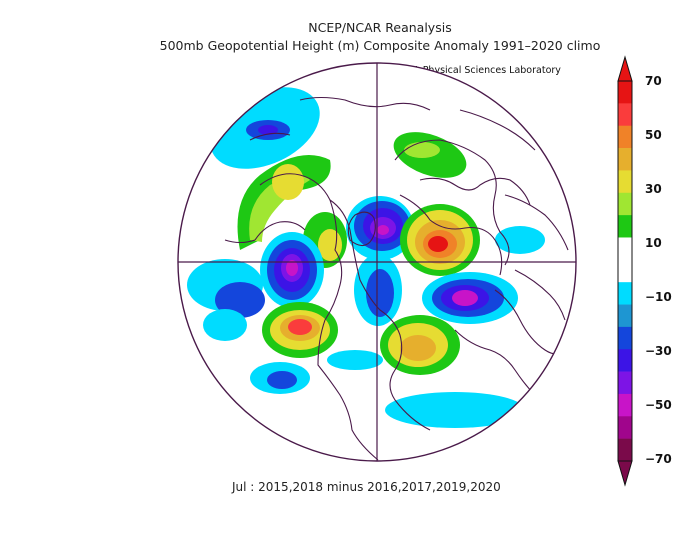  What do you see at coordinates (653, 135) in the screenshot?
I see `colorbar-label-50: 50` at bounding box center [653, 135].